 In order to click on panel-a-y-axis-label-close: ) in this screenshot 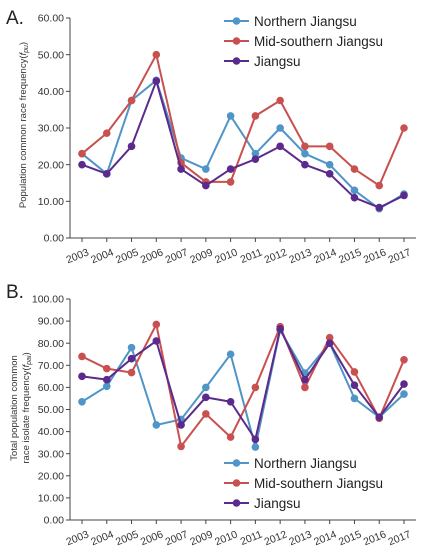, I will do `click(23, 43)`.